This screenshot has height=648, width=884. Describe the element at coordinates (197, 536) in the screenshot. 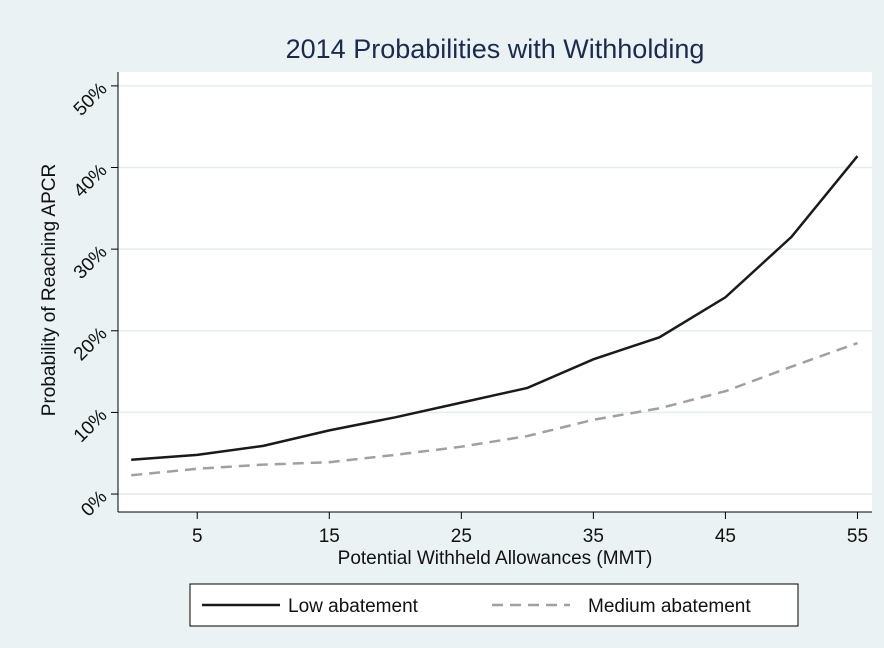

I see `x-tick-label: 5` at that location.